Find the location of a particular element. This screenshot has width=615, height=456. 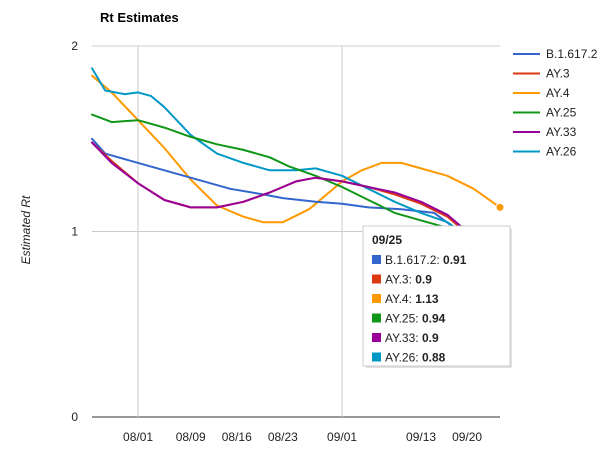

tooltip-row: B.1.617.2: 0.91 is located at coordinates (426, 260).